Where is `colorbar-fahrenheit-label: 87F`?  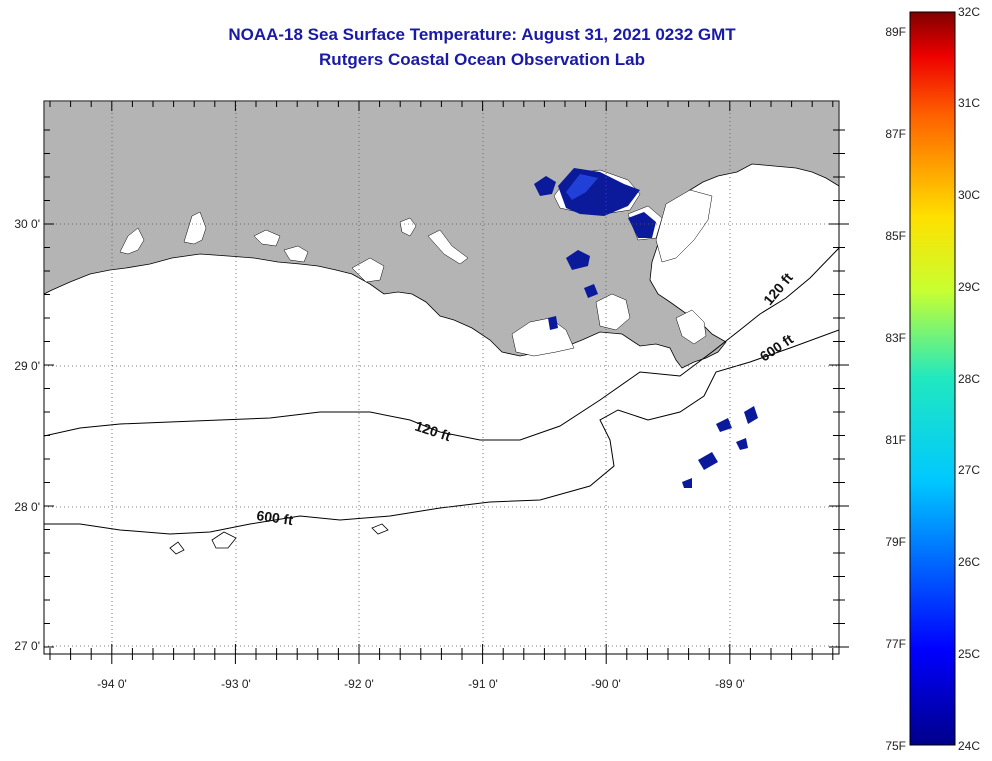 colorbar-fahrenheit-label: 87F is located at coordinates (895, 134).